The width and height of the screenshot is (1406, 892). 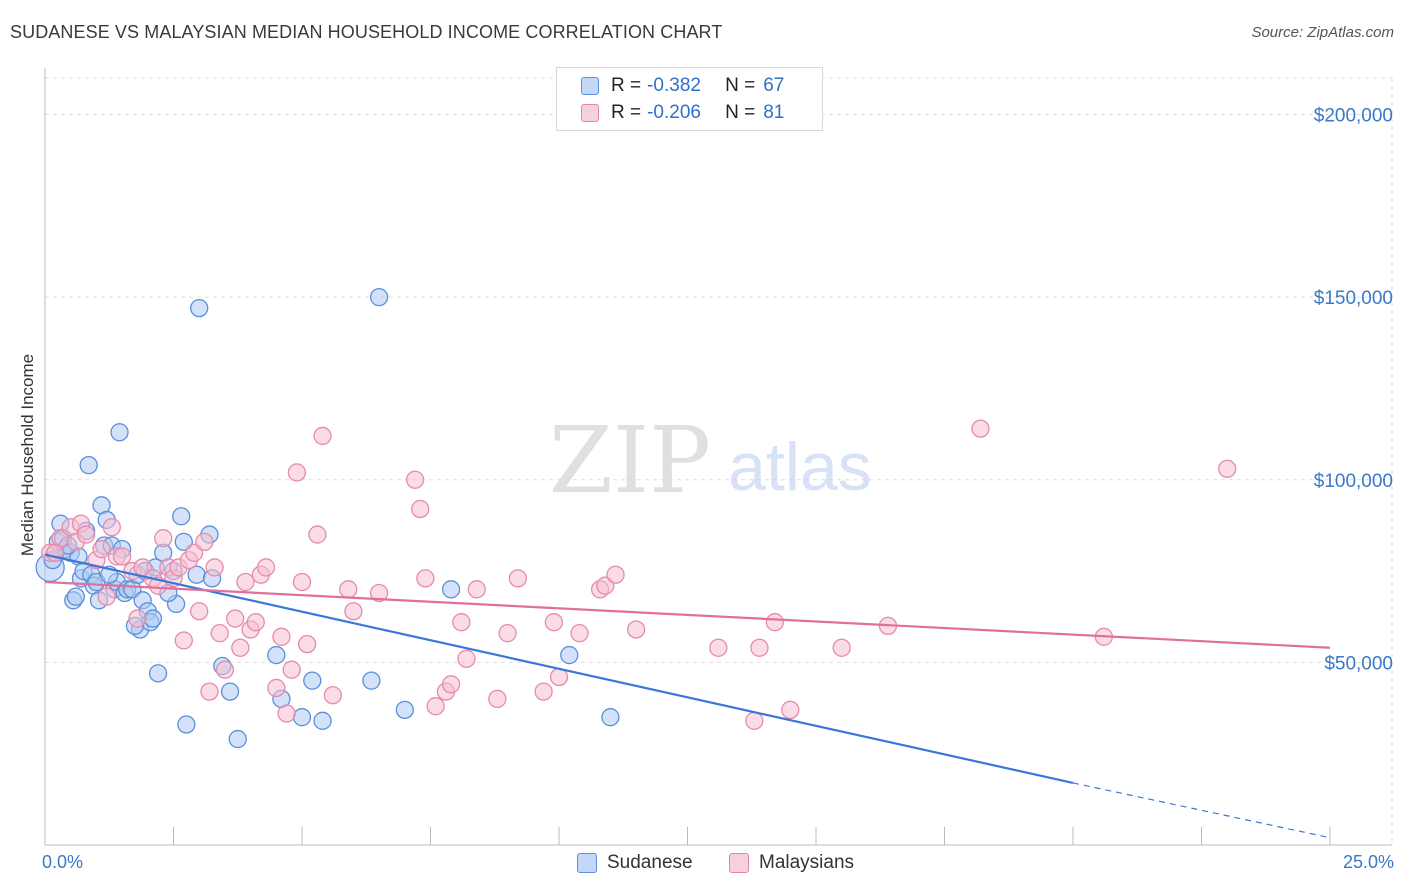 I want to click on y-tick-labels: $50,000 $100,000 $150,000 $200,000, so click(x=1353, y=390).